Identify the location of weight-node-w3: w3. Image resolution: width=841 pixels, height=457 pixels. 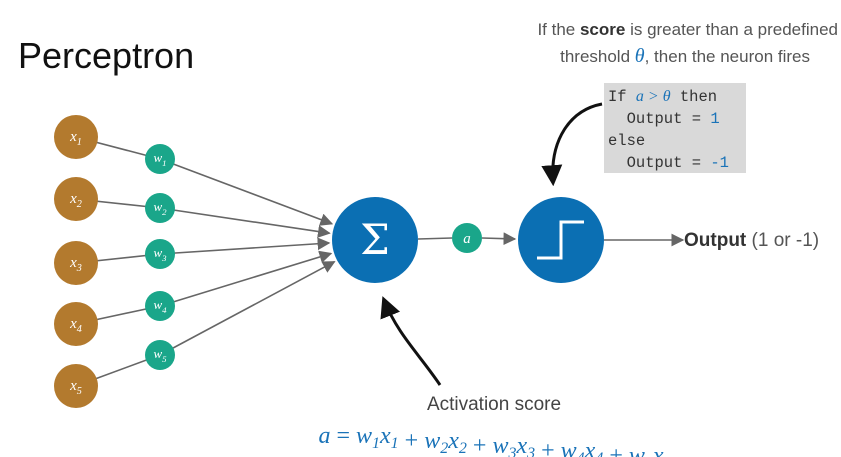
(160, 254).